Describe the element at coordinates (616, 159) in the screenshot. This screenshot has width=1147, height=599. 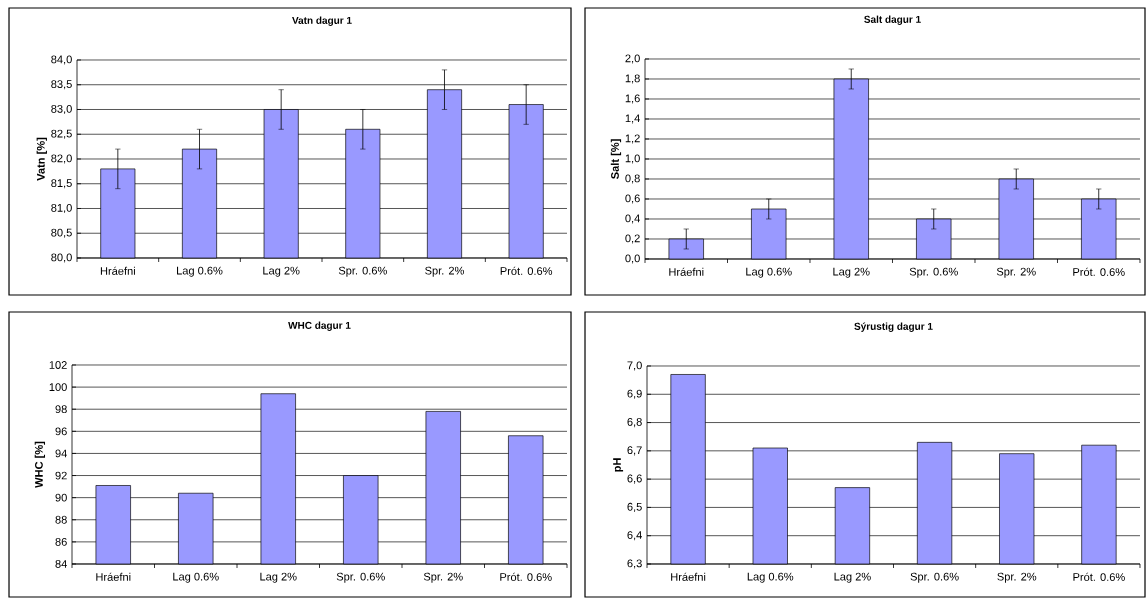
I see `y-axis-title: Salt [%]` at that location.